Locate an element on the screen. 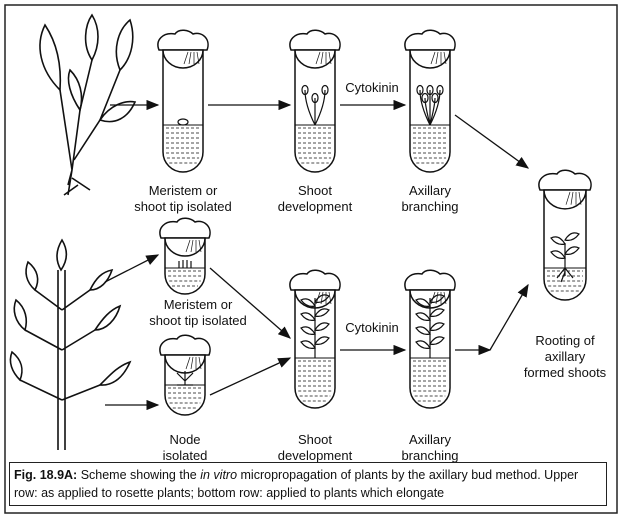  roots is located at coordinates (565, 275).